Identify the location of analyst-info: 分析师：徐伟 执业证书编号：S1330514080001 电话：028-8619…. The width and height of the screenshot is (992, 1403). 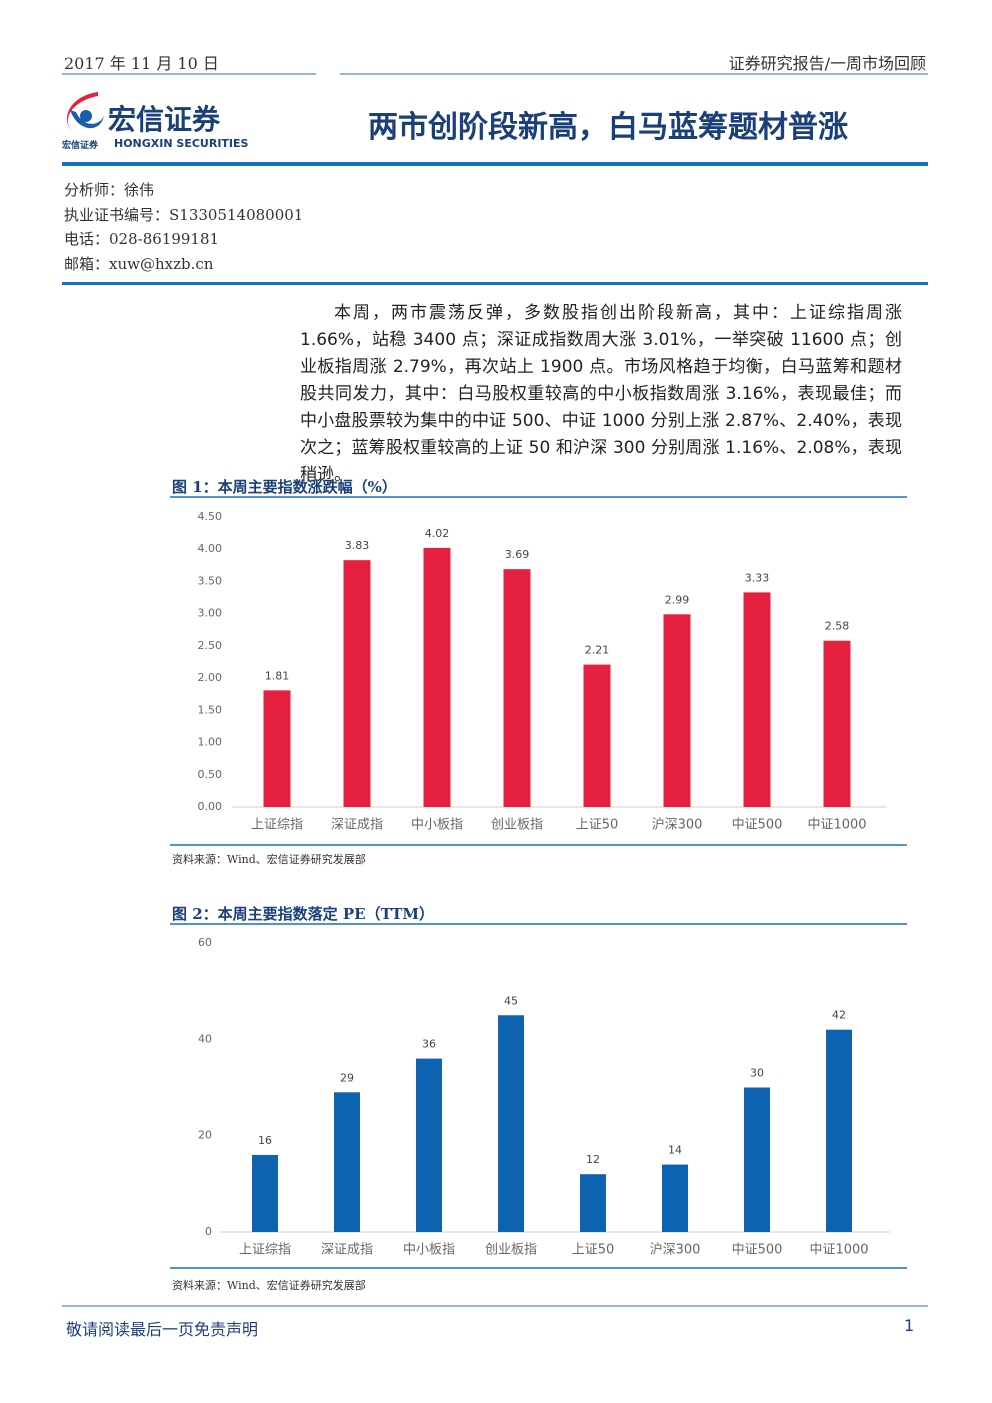
(183, 227).